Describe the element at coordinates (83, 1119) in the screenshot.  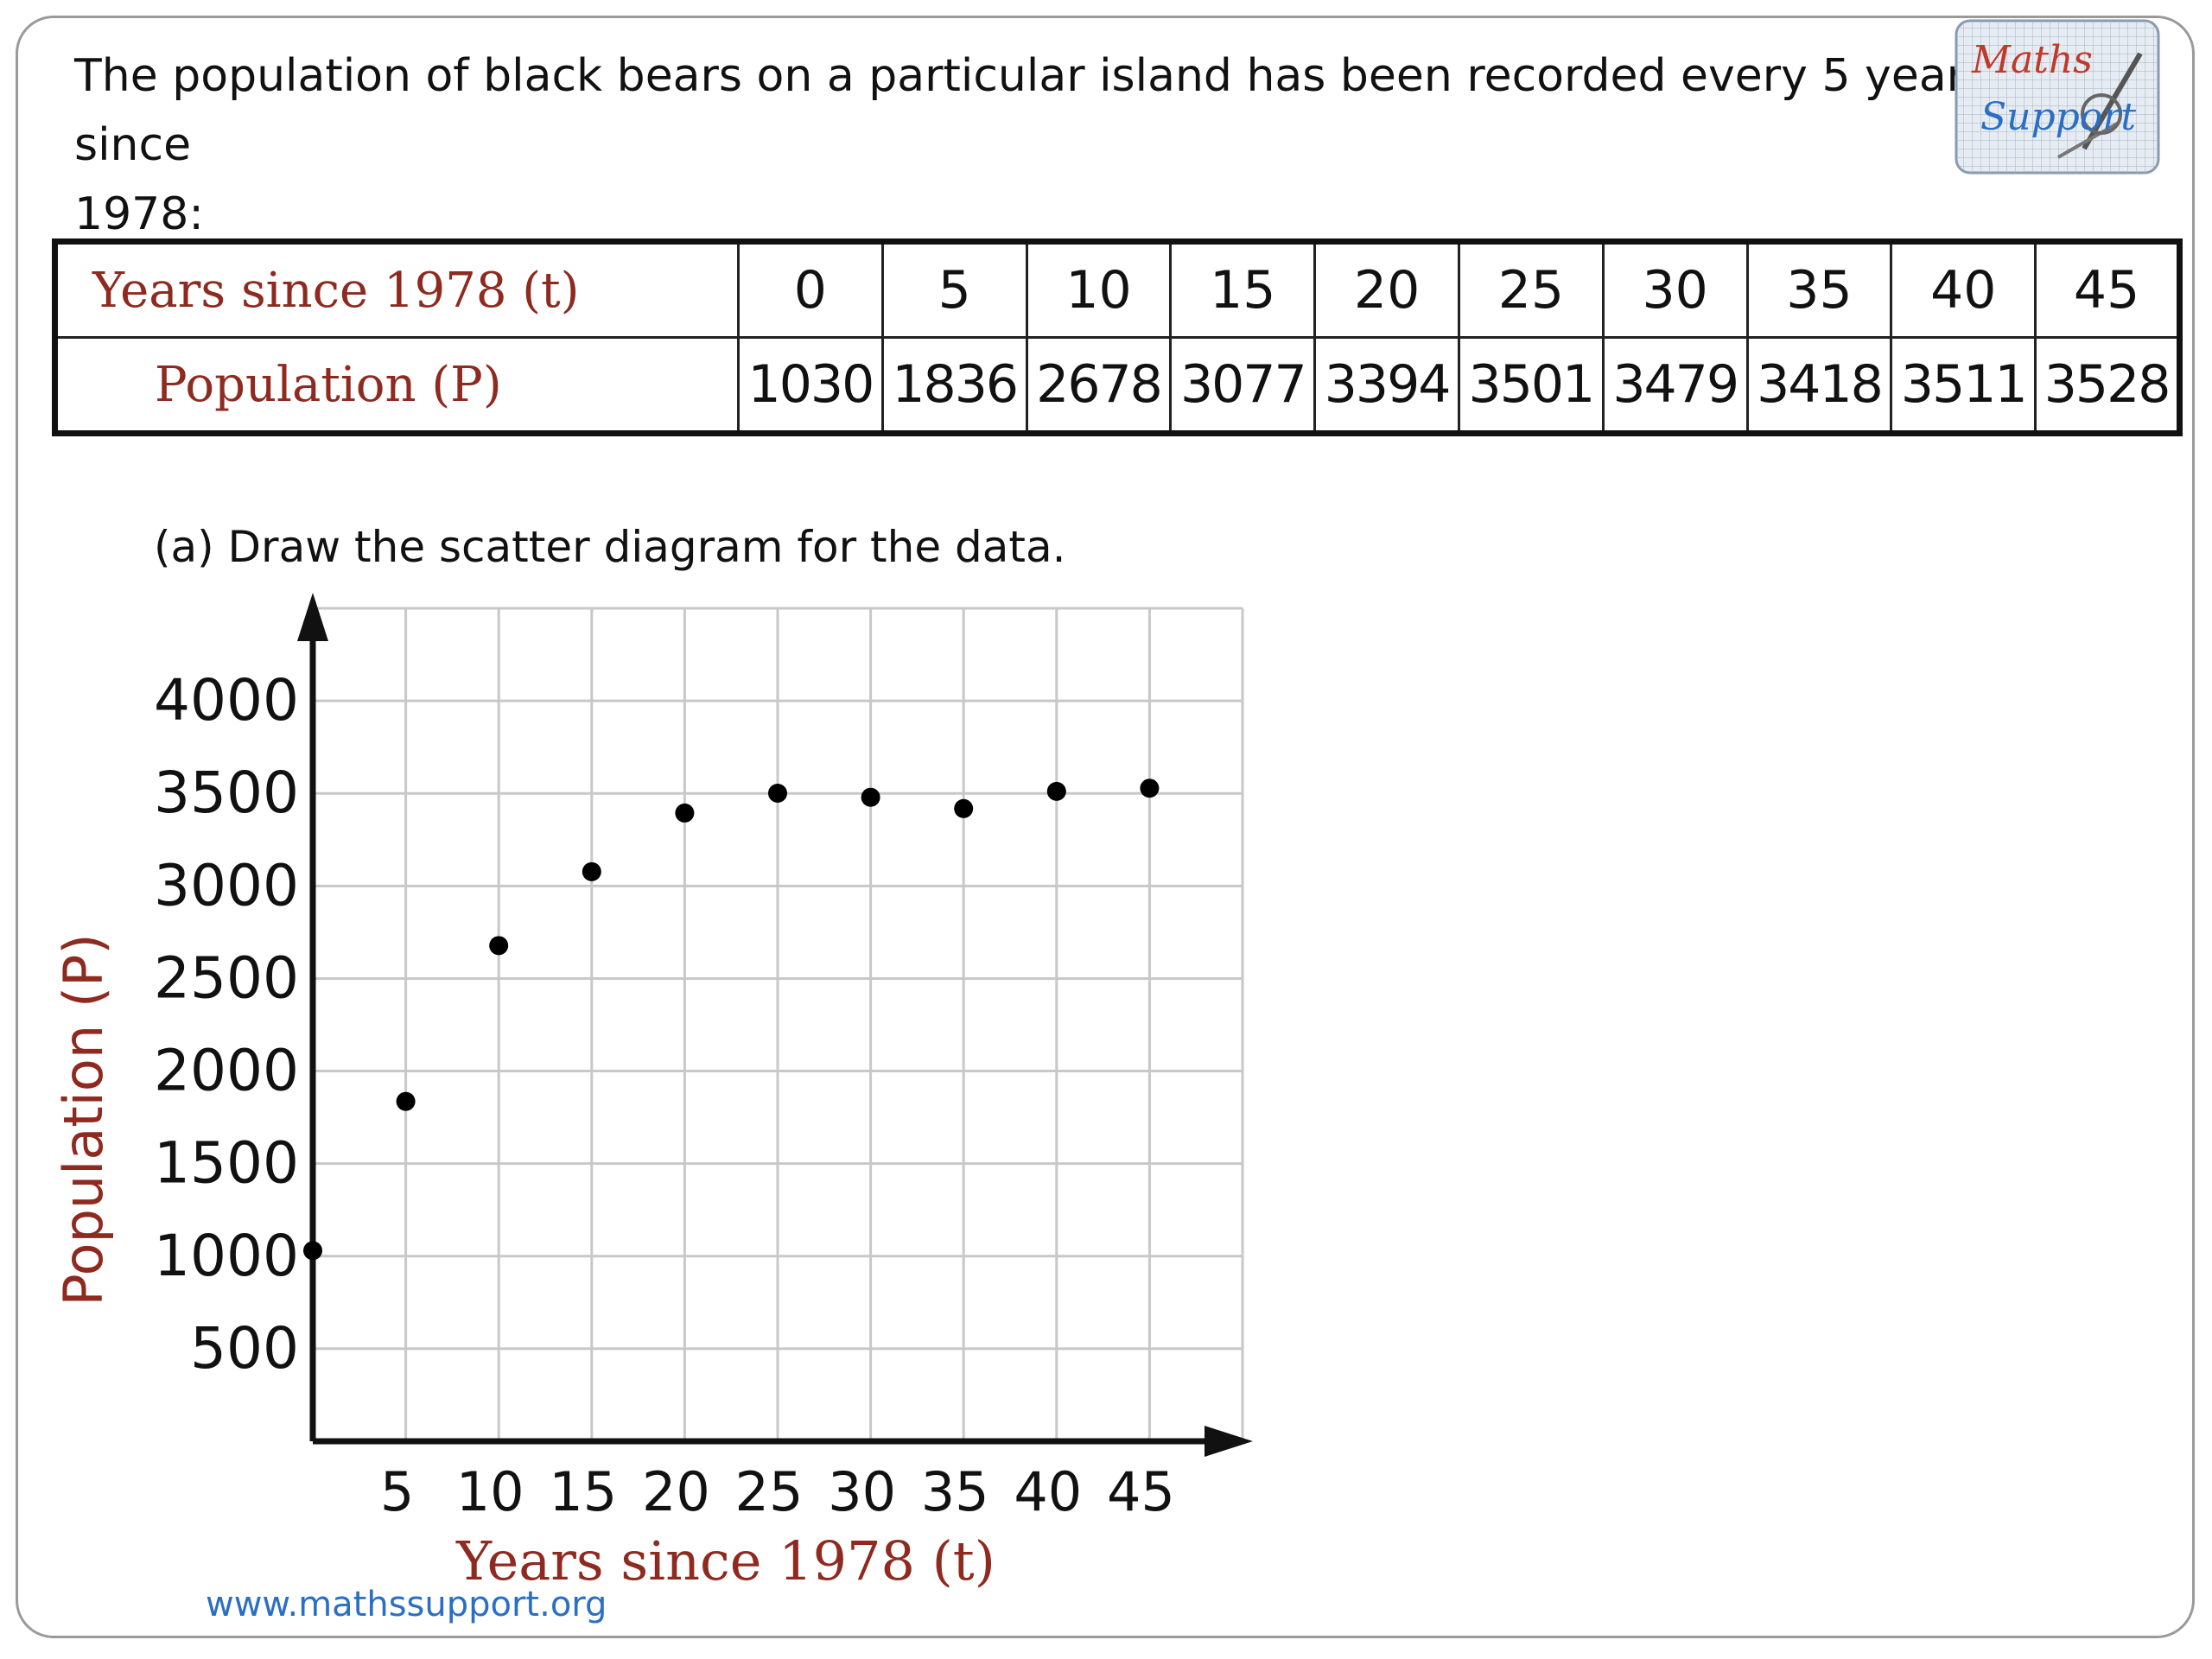
I see `y-axis-title: Population (P)` at that location.